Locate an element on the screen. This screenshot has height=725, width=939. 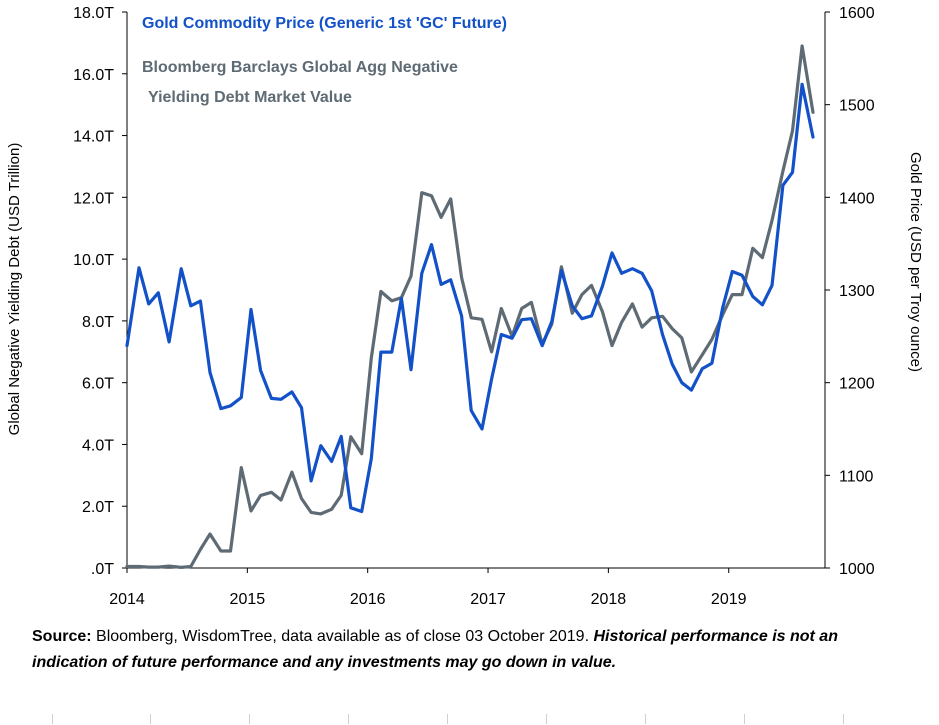
left-tick-label: 6.0T is located at coordinates (98, 384).